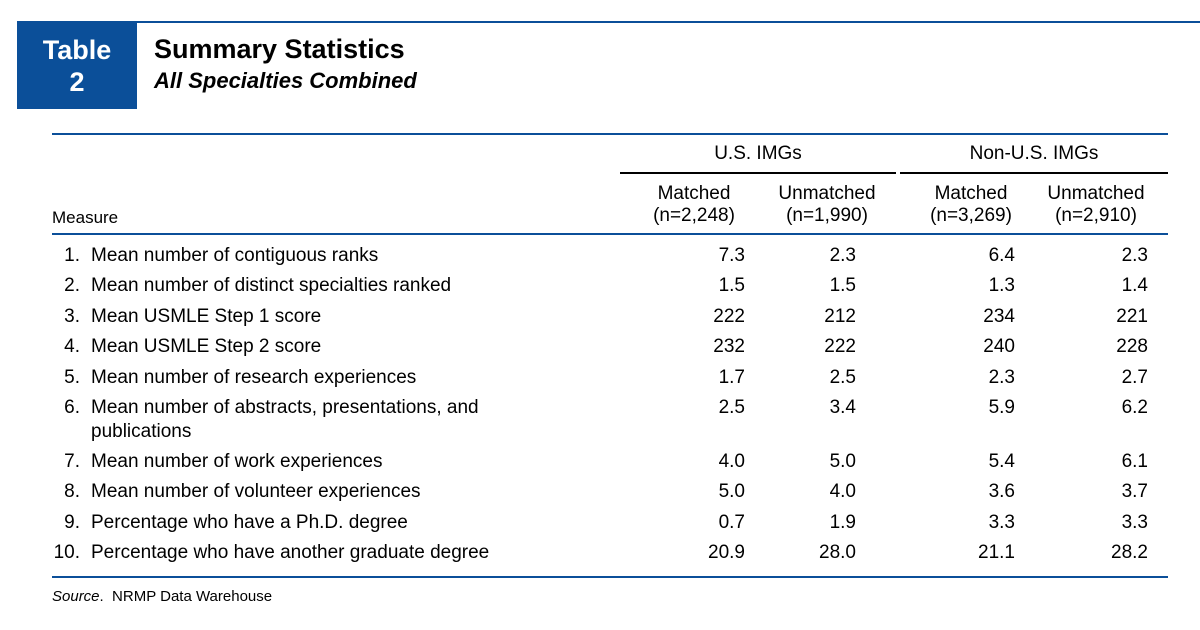  I want to click on table-top-rule, so click(610, 134).